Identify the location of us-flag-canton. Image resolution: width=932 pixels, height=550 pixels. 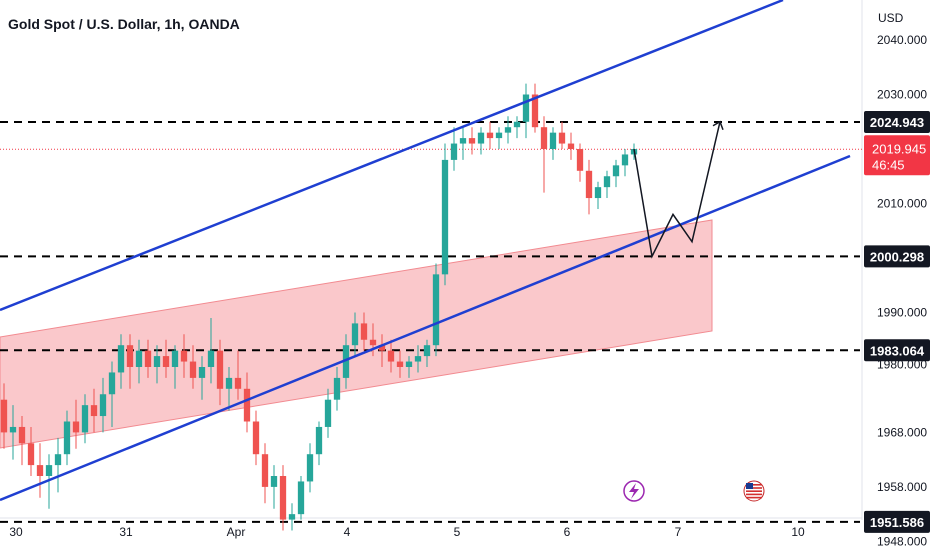
(749, 486).